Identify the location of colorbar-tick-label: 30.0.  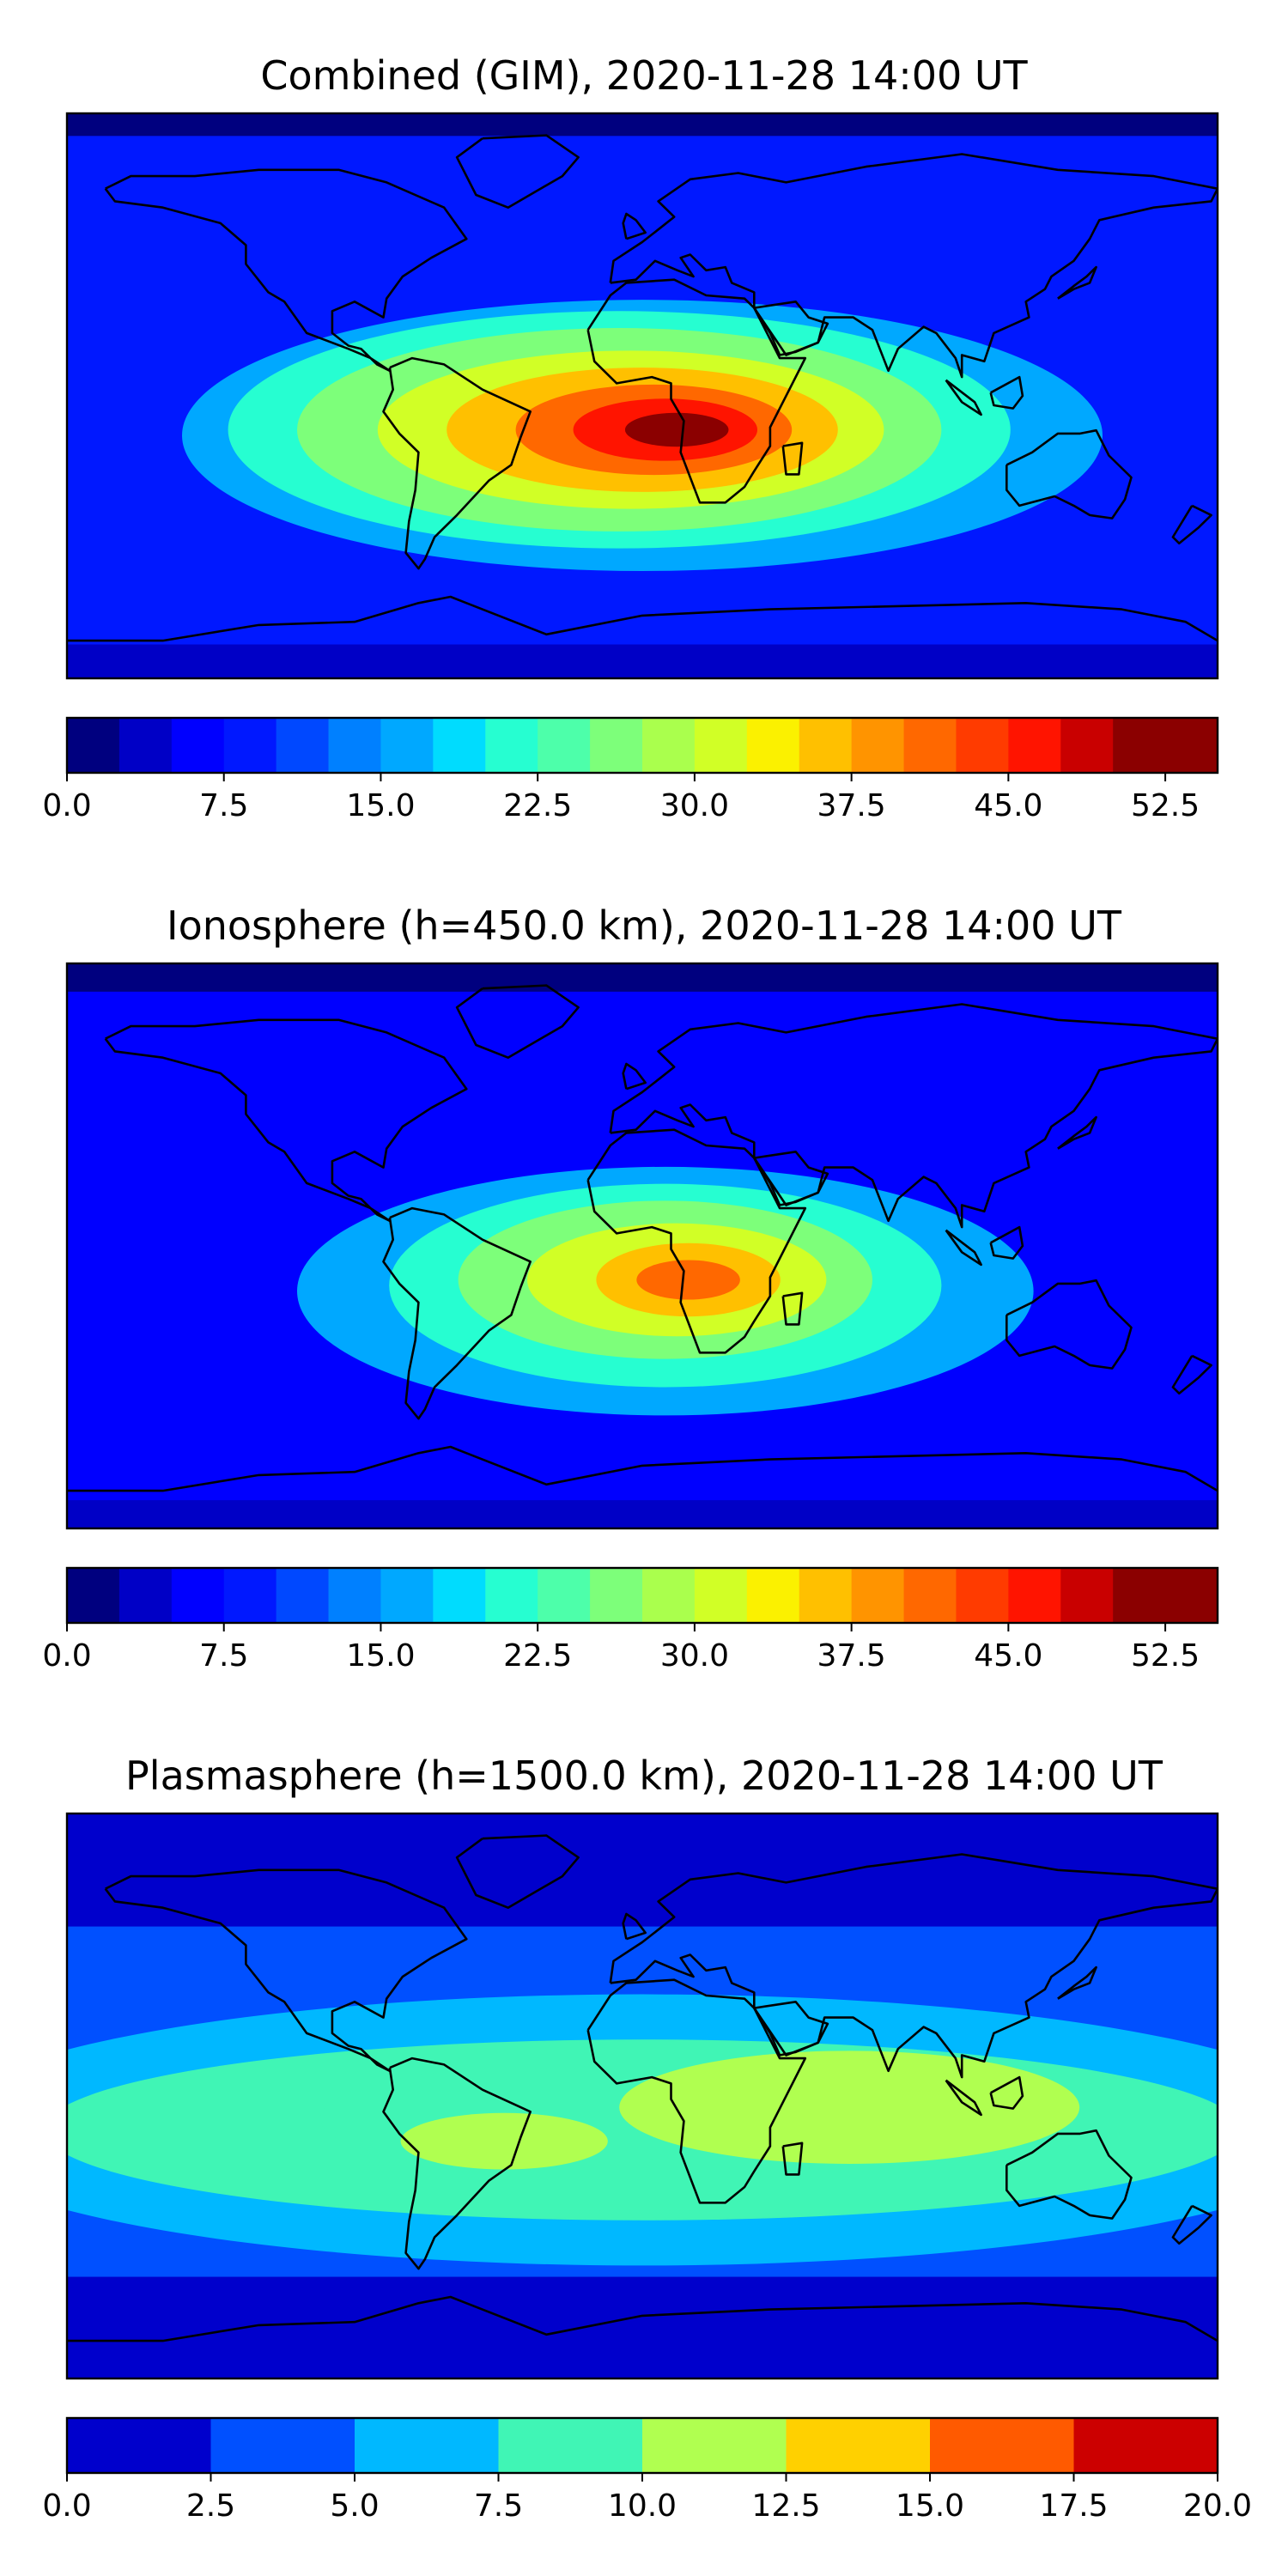
(695, 806).